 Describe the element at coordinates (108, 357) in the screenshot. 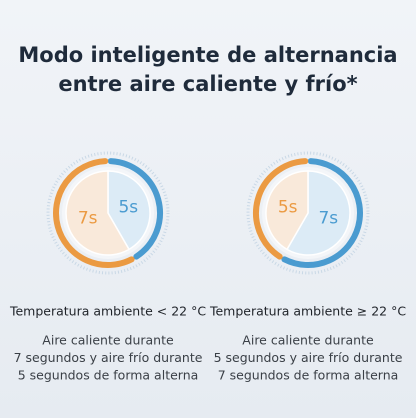

I see `description-line: 7 segundos y aire frío durante` at that location.